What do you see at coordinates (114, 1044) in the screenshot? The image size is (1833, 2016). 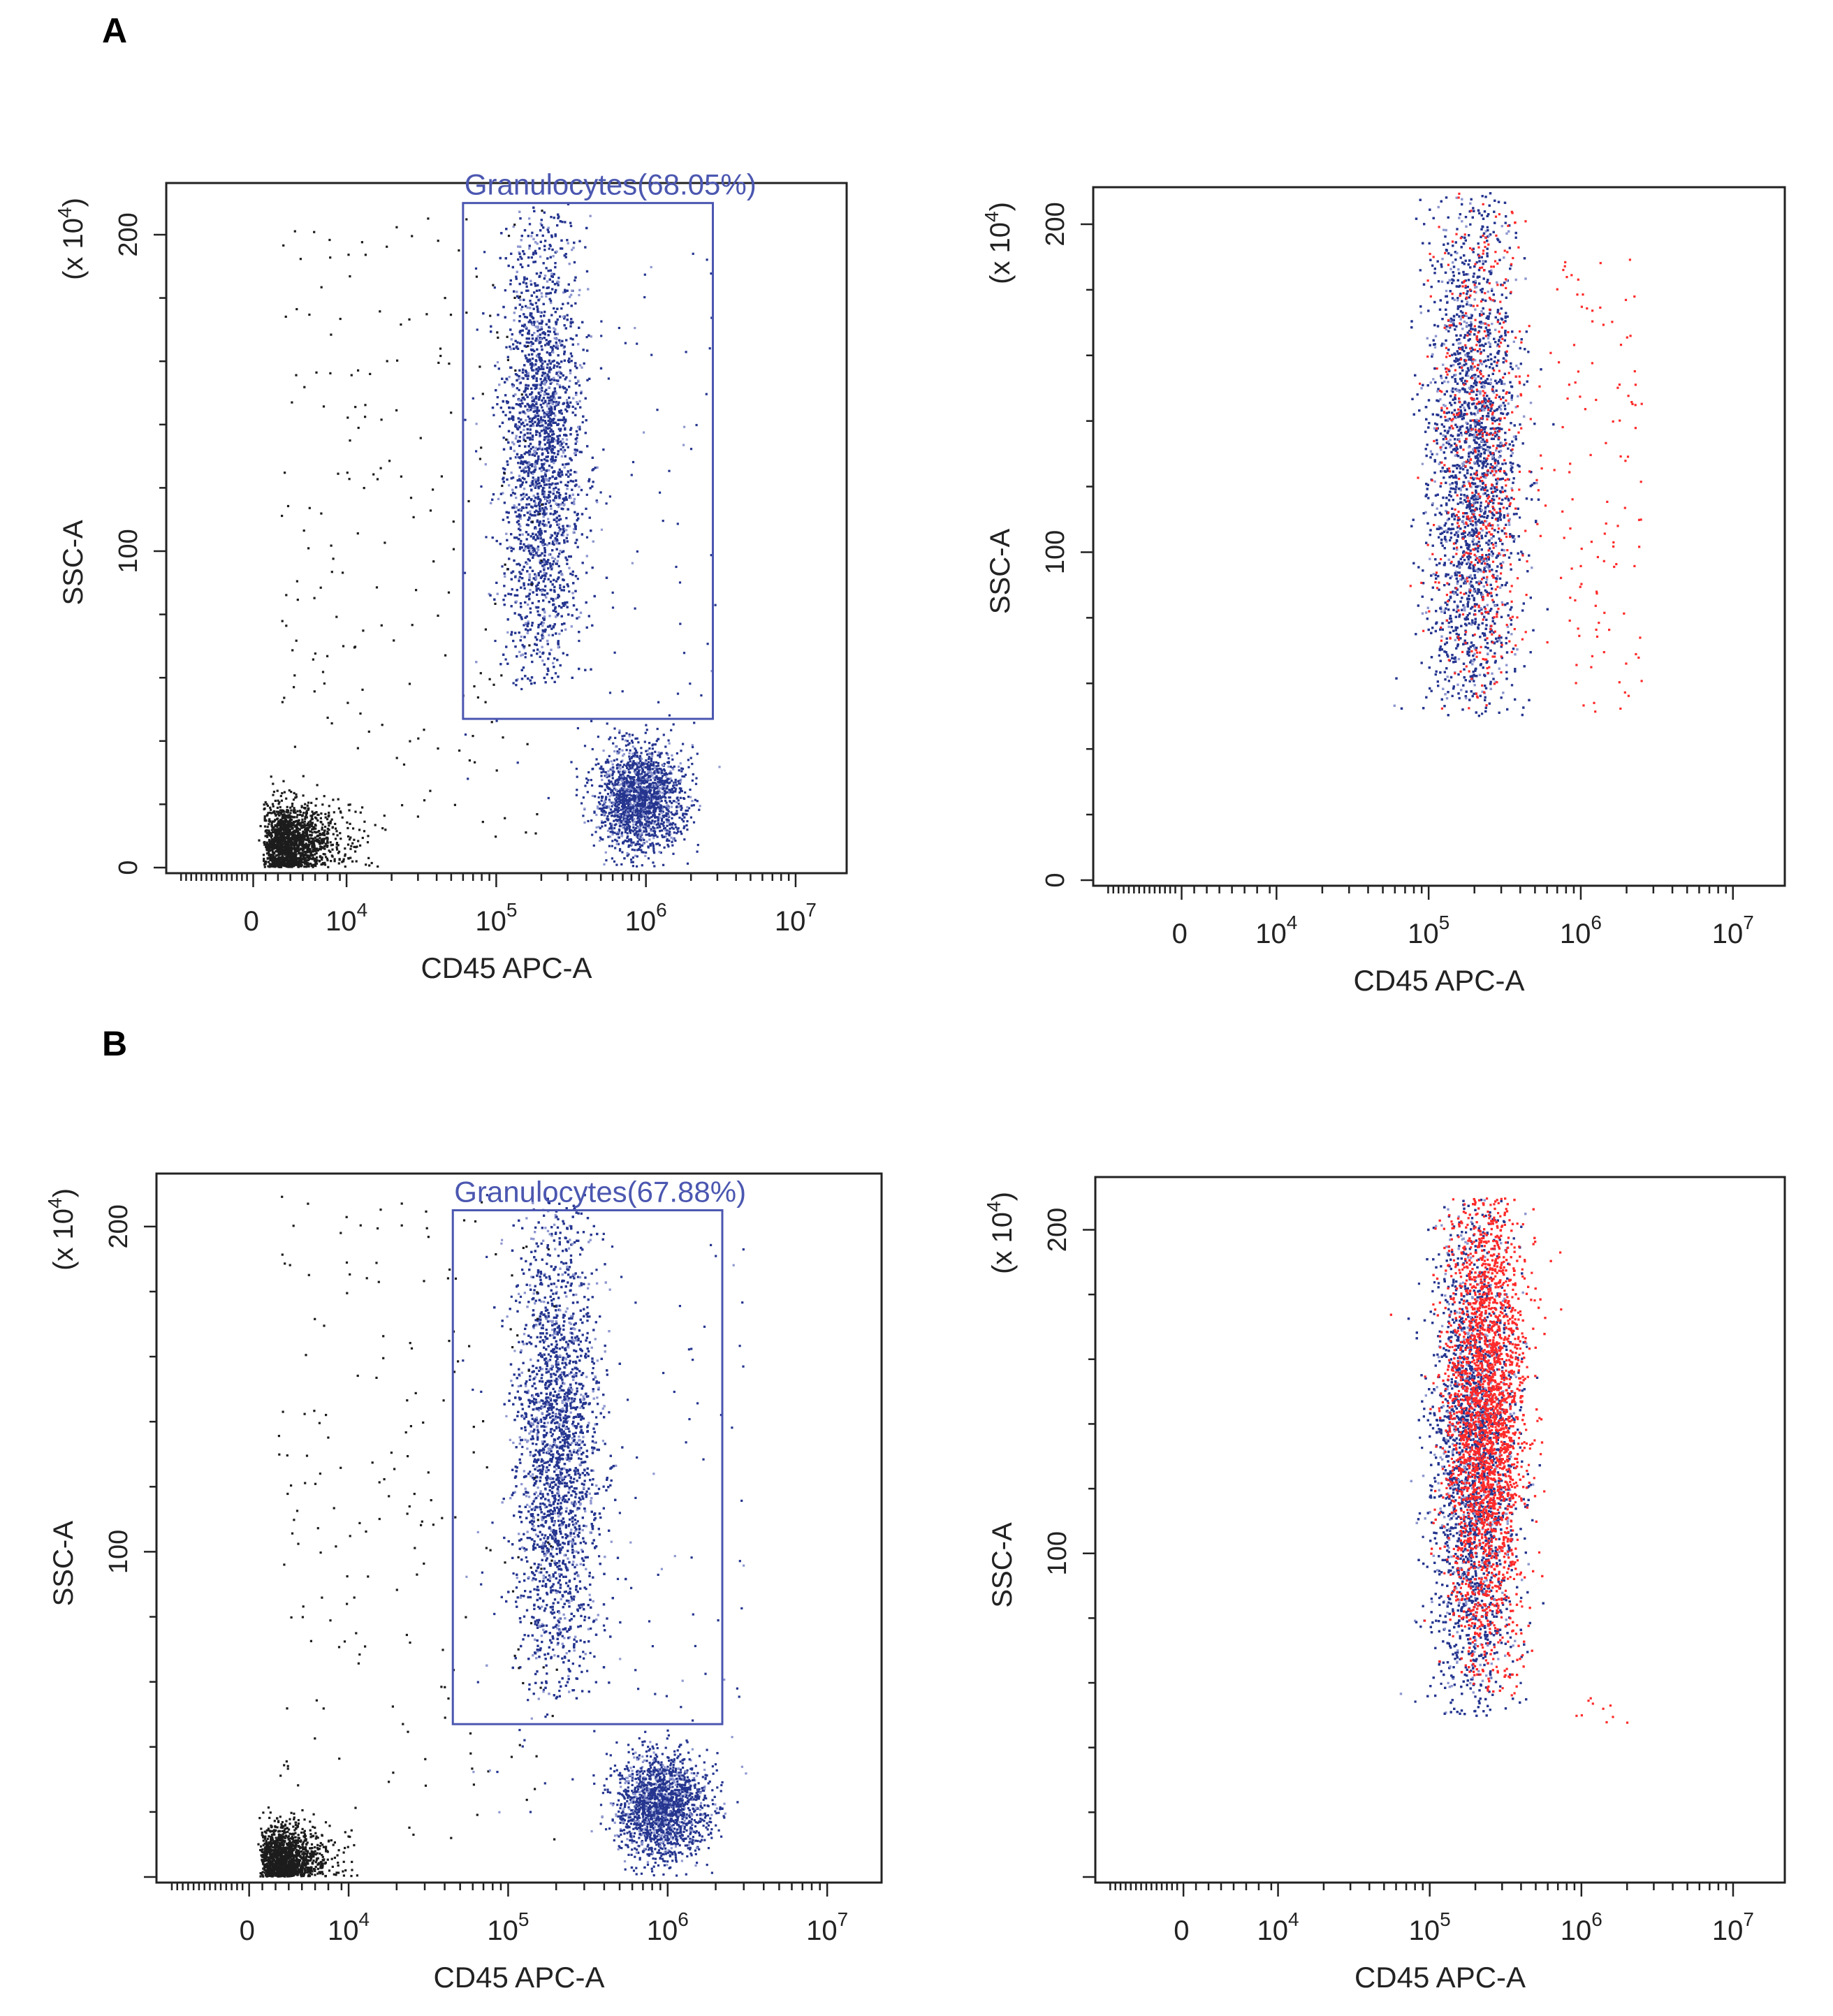 I see `panel-label-b: B` at bounding box center [114, 1044].